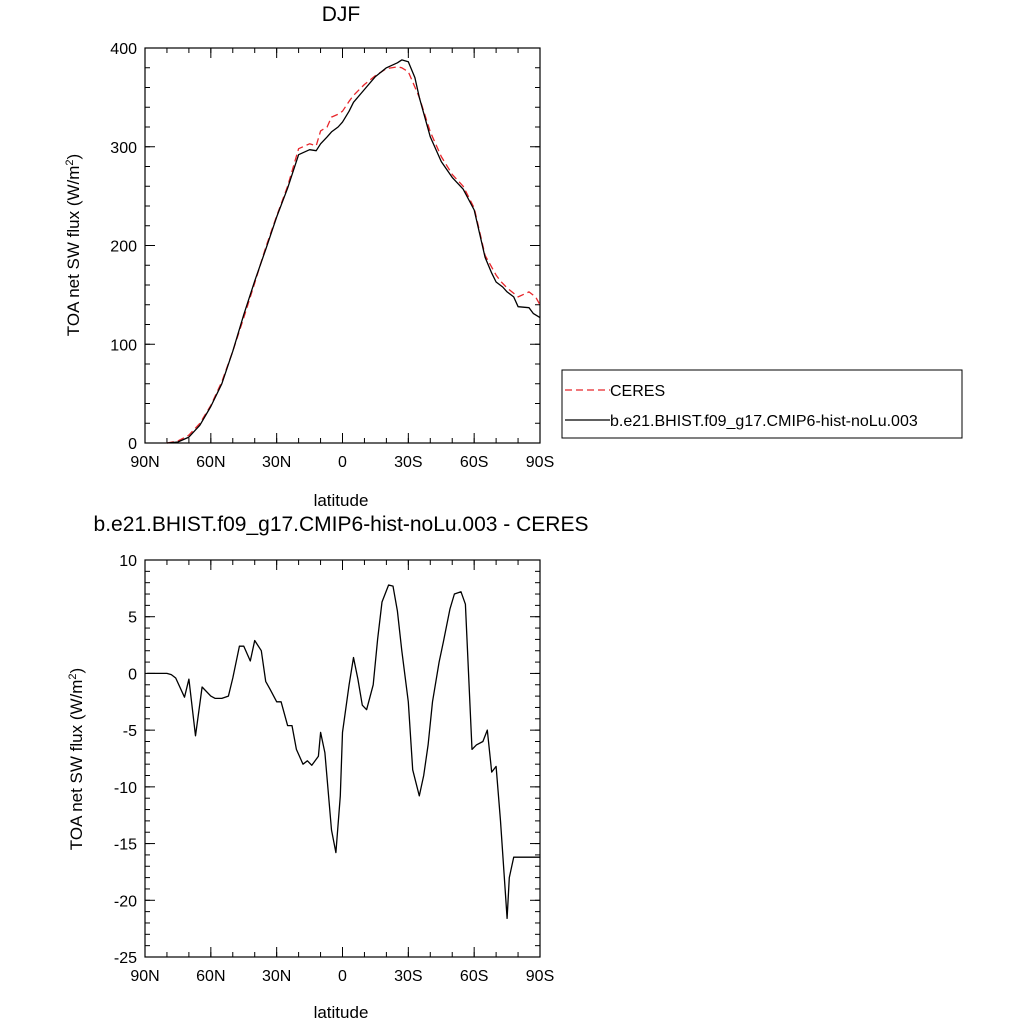 Image resolution: width=1024 pixels, height=1024 pixels. I want to click on bottom-y-axis-title-close: ), so click(76, 671).